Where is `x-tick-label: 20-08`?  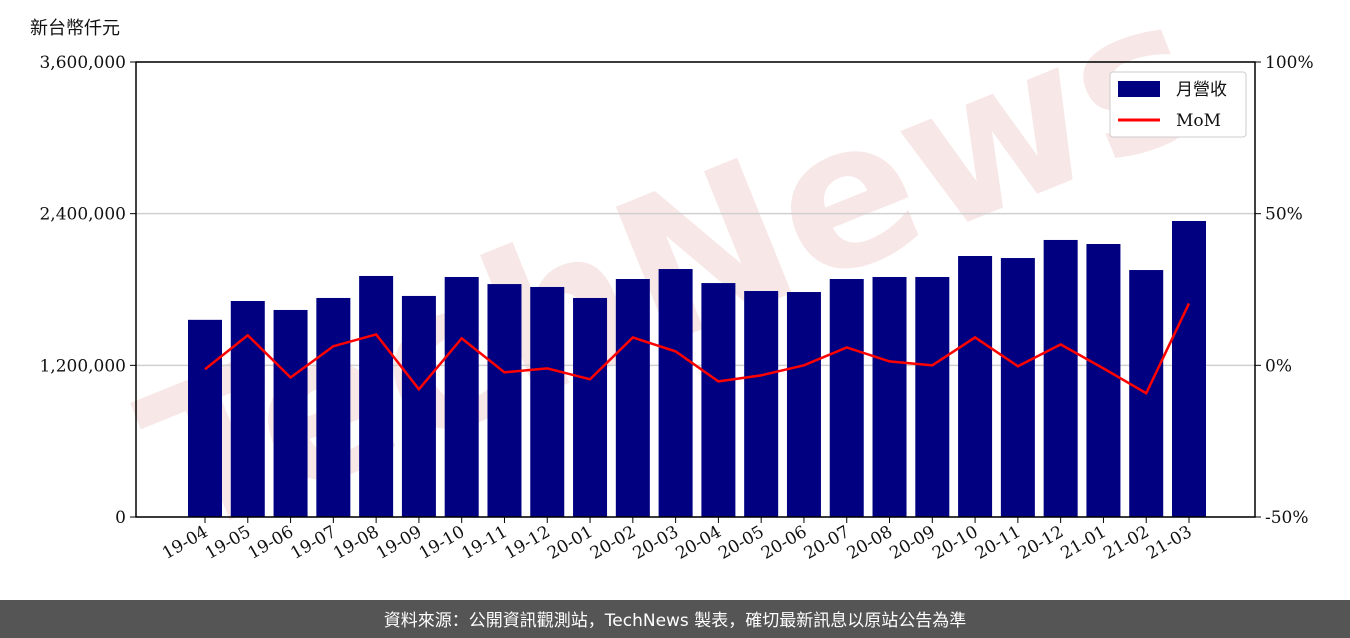 x-tick-label: 20-08 is located at coordinates (870, 543).